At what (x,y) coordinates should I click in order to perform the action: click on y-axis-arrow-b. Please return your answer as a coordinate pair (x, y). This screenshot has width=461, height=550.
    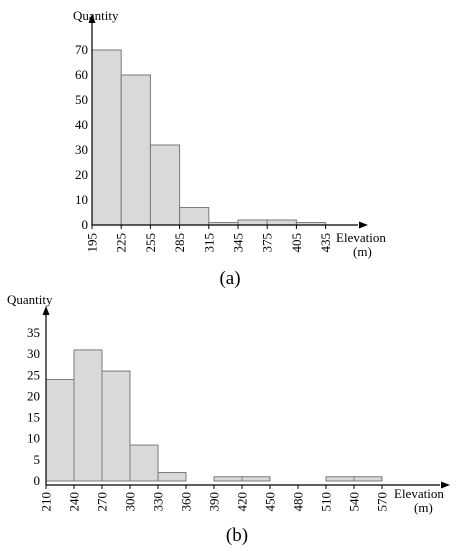
    Looking at the image, I should click on (46, 310).